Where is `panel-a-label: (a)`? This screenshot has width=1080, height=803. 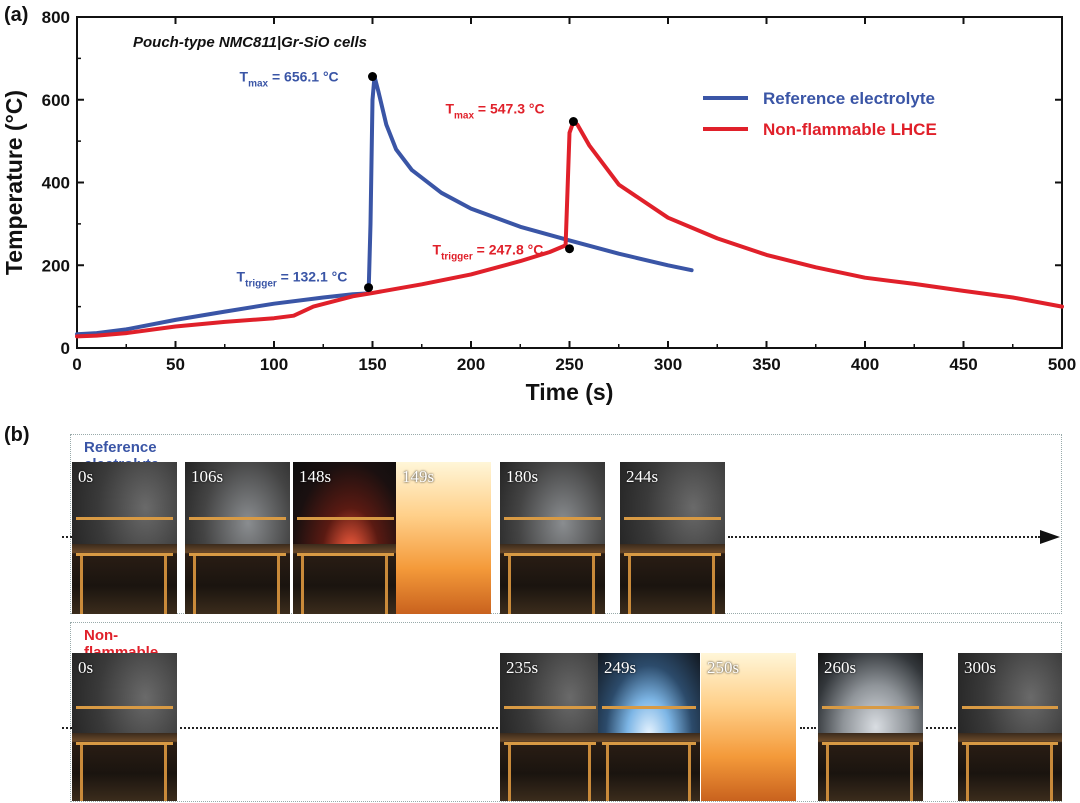 panel-a-label: (a) is located at coordinates (16, 15).